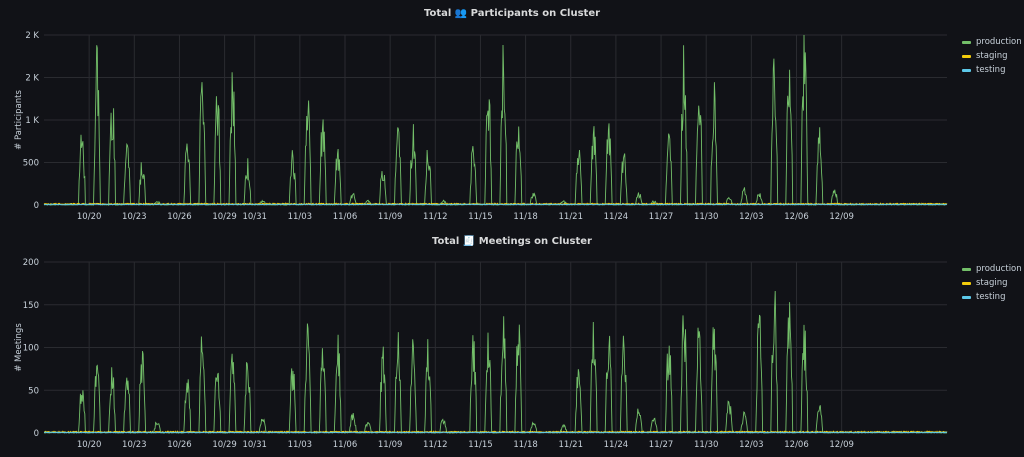  What do you see at coordinates (495, 204) in the screenshot?
I see `participants-series-testing` at bounding box center [495, 204].